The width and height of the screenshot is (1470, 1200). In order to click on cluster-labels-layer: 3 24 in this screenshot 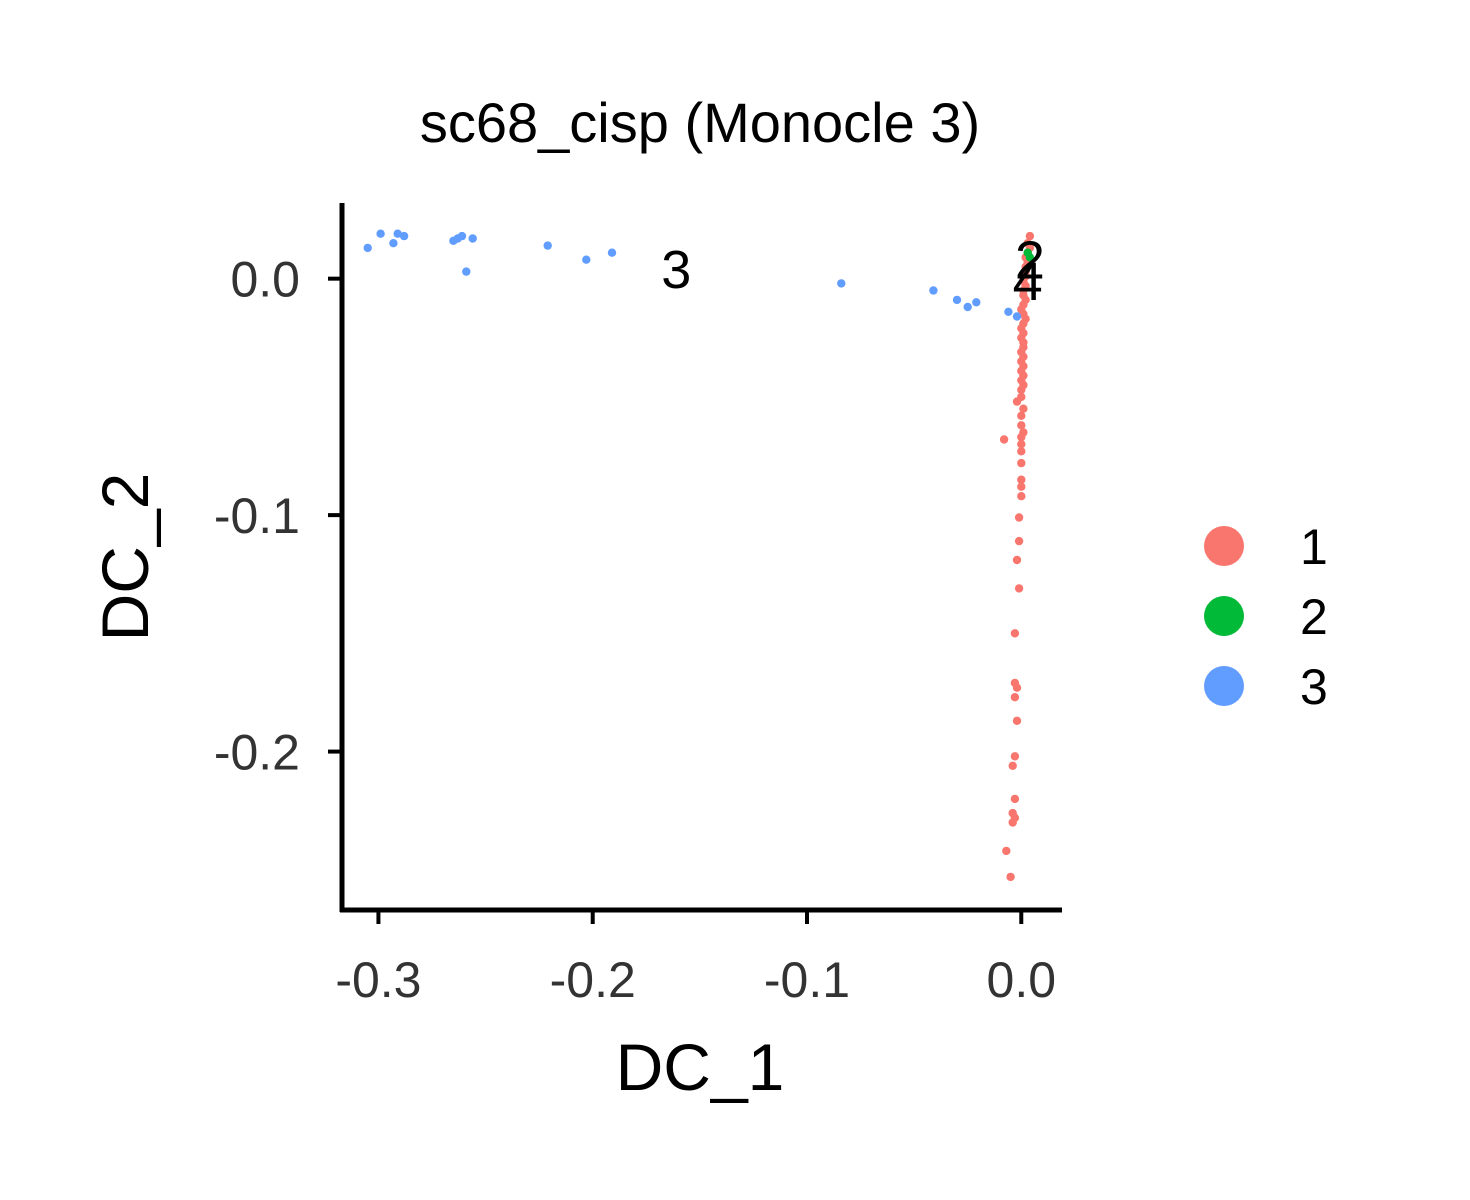, I will do `click(853, 271)`.